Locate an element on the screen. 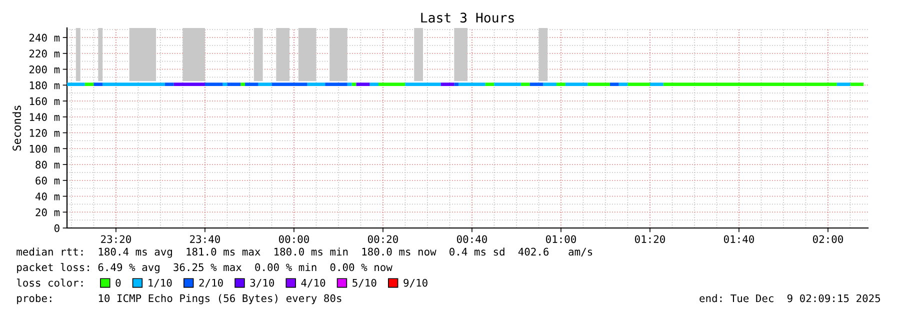 This screenshot has height=310, width=897. legend-label: 0 is located at coordinates (118, 282).